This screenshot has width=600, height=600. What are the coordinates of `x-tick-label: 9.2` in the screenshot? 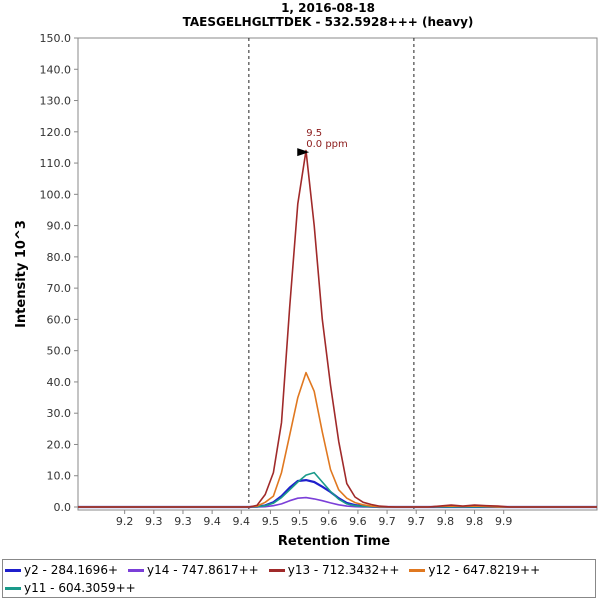 It's located at (125, 521).